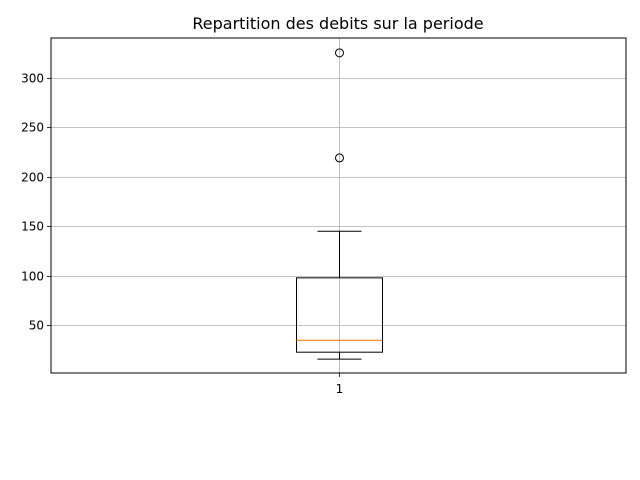  Describe the element at coordinates (32, 128) in the screenshot. I see `y-tick-label: 250` at that location.